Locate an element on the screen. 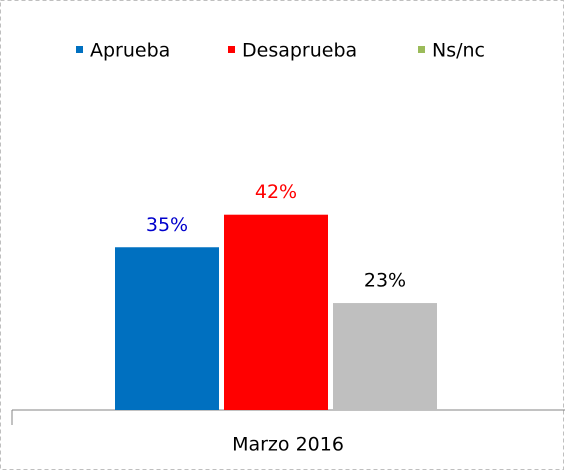 The width and height of the screenshot is (565, 470). x-tick-label: Marzo 2016 is located at coordinates (288, 445).